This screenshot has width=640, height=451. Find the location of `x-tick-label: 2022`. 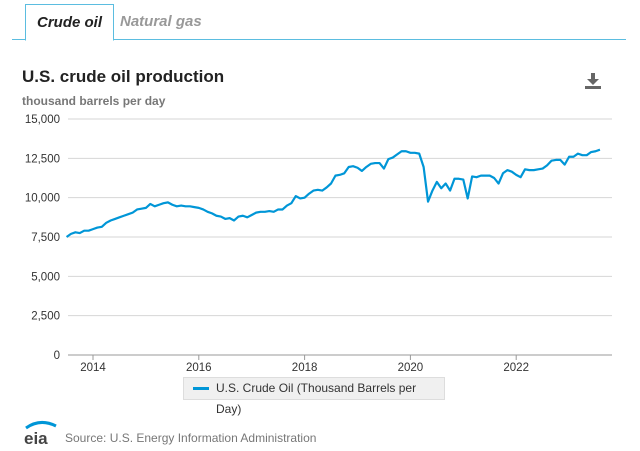

x-tick-label: 2022 is located at coordinates (516, 368).